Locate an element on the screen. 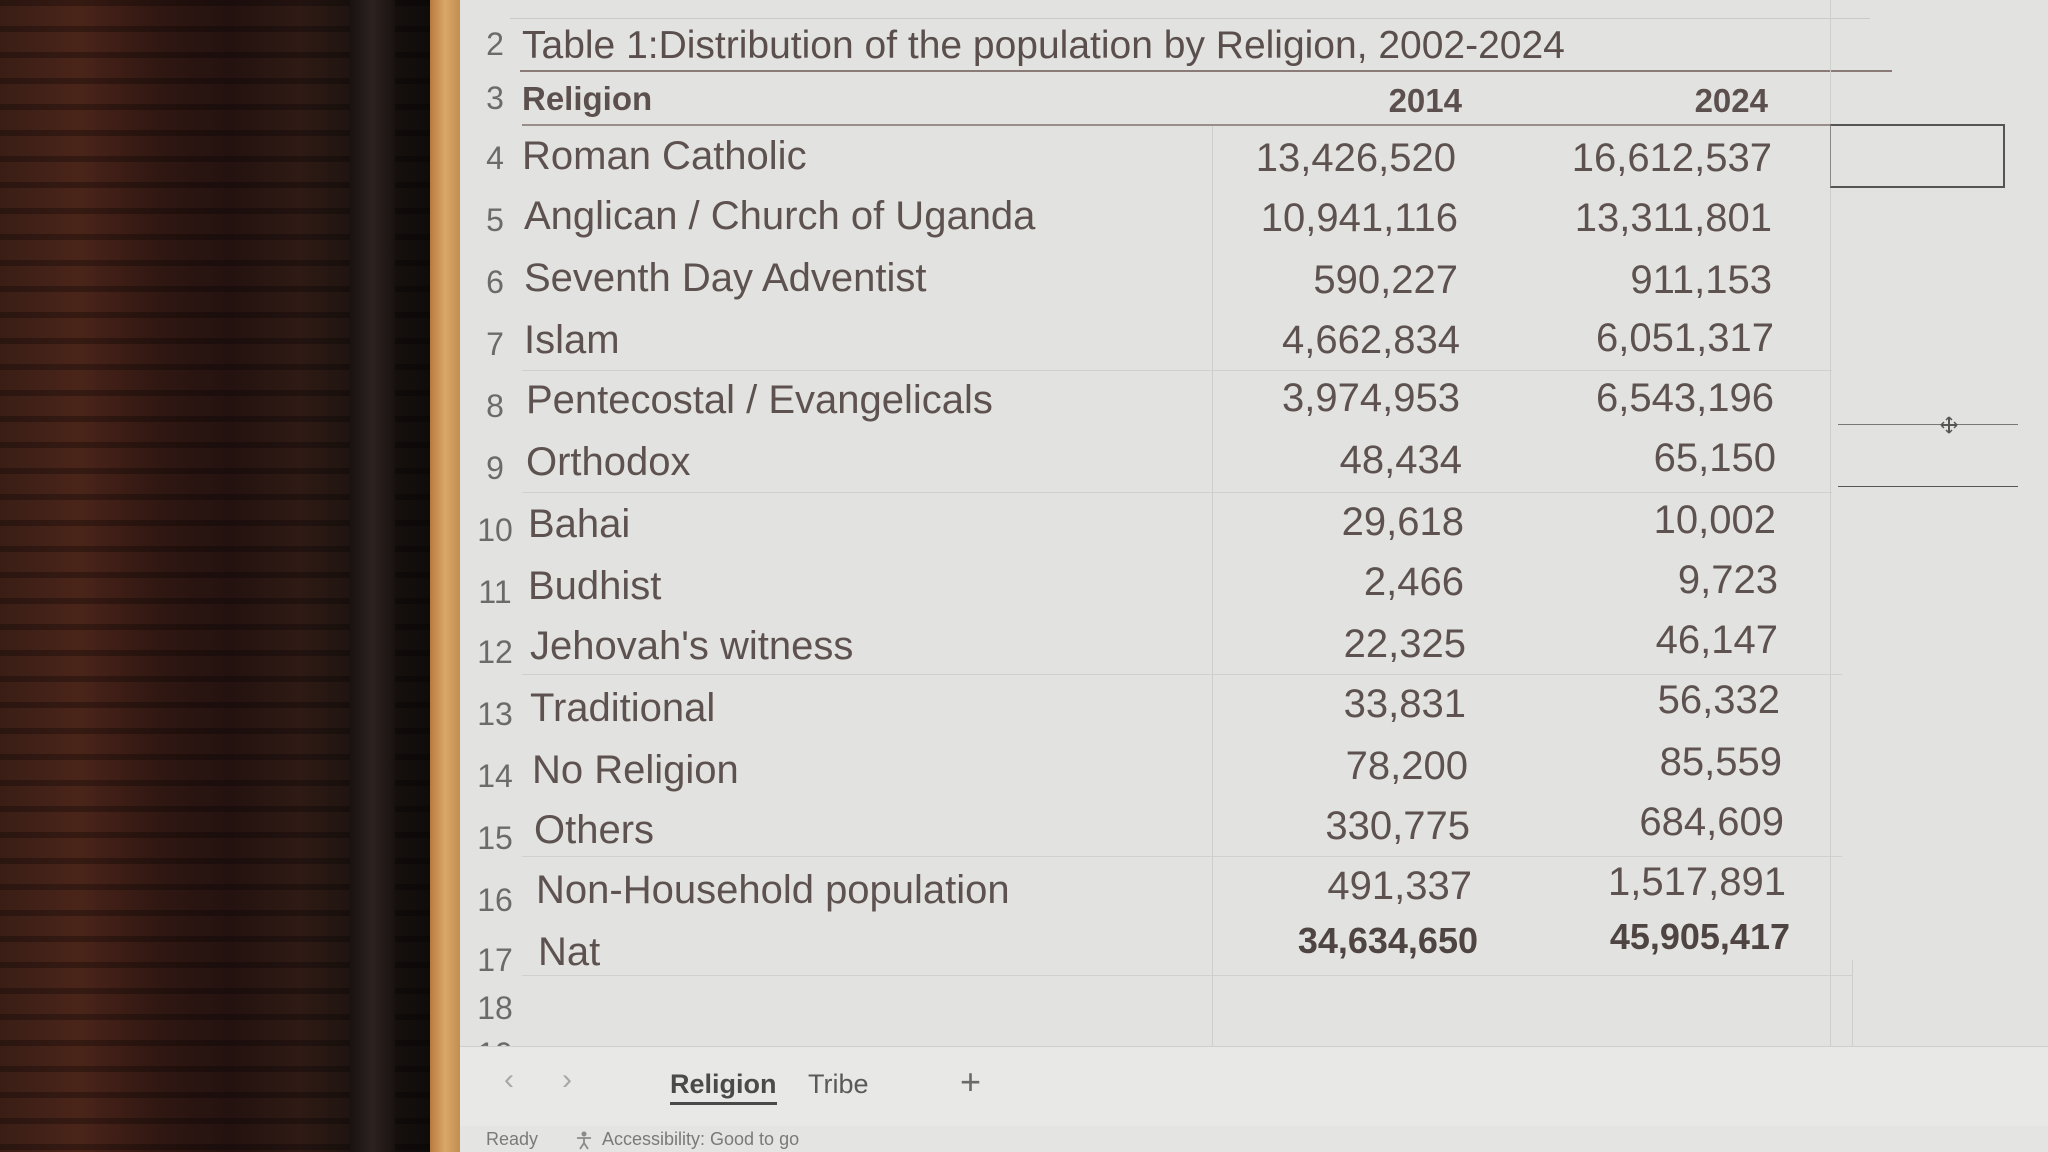 This screenshot has height=1152, width=2048. prev-sheet-icon: ‹ is located at coordinates (509, 1079).